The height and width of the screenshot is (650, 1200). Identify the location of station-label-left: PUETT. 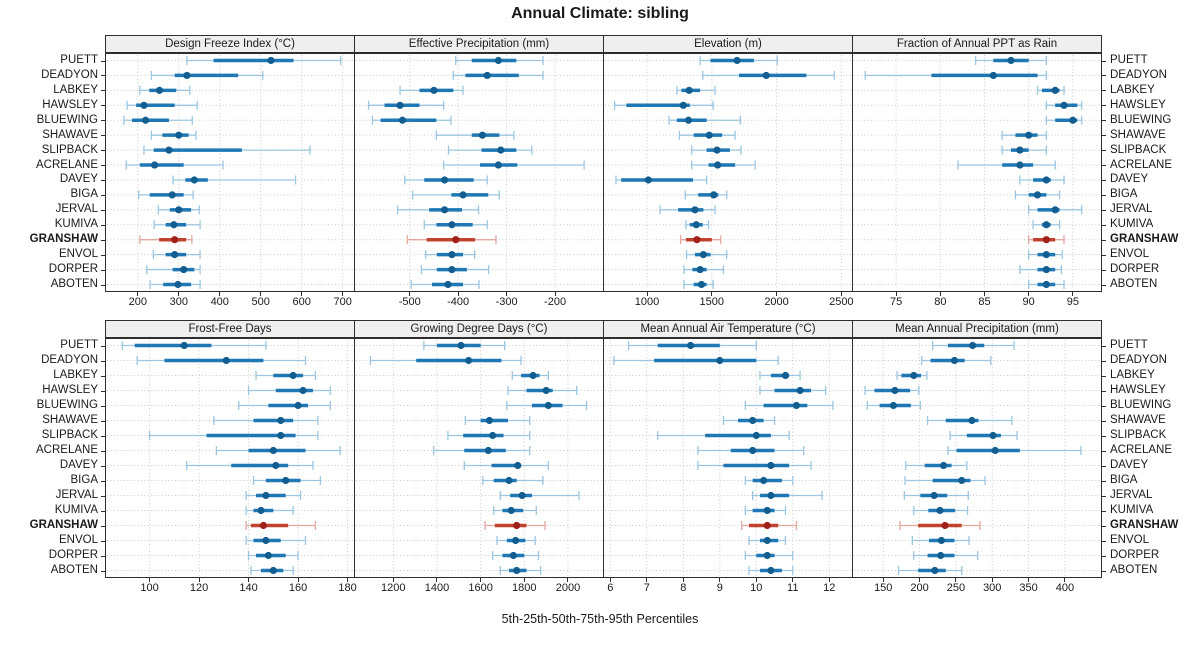
(79, 345).